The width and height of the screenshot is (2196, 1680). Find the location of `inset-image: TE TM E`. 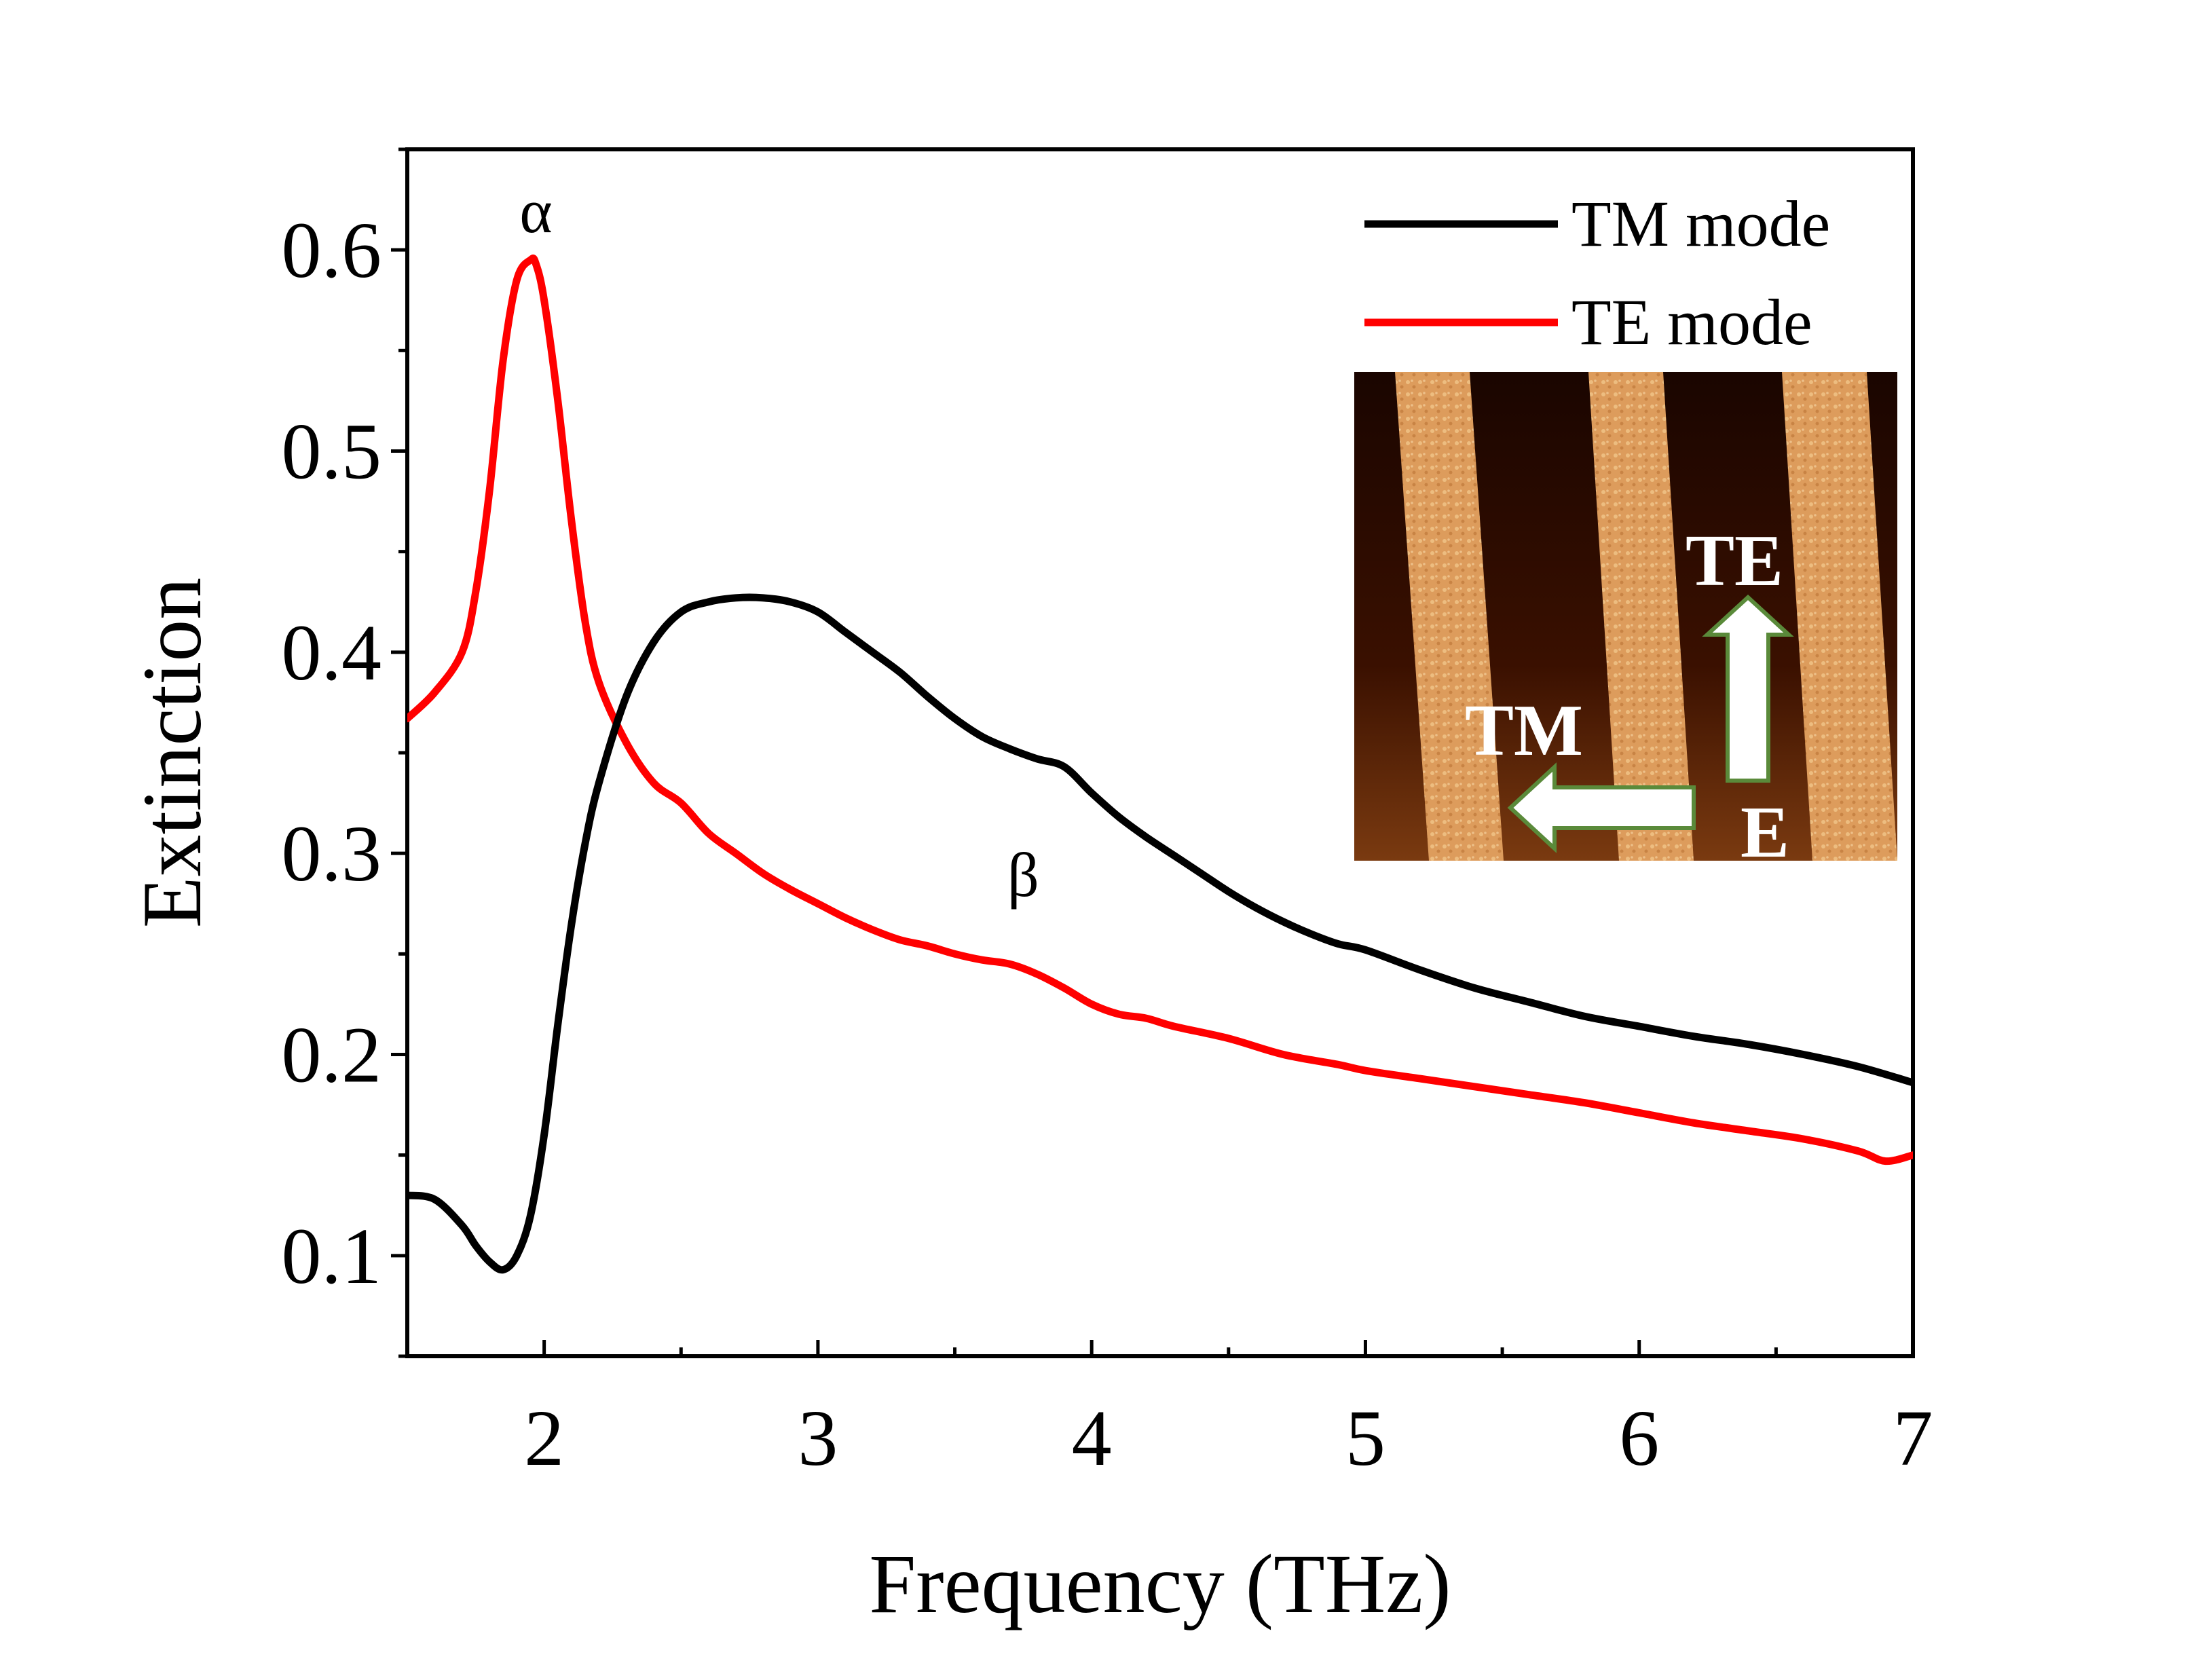

inset-image: TE TM E is located at coordinates (1625, 623).